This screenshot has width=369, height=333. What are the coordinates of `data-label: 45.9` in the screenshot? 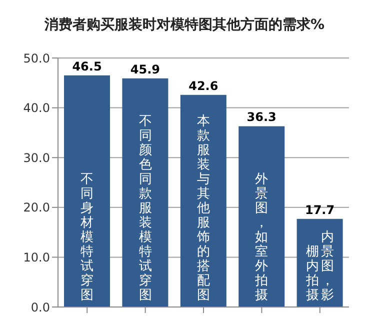 It's located at (145, 69).